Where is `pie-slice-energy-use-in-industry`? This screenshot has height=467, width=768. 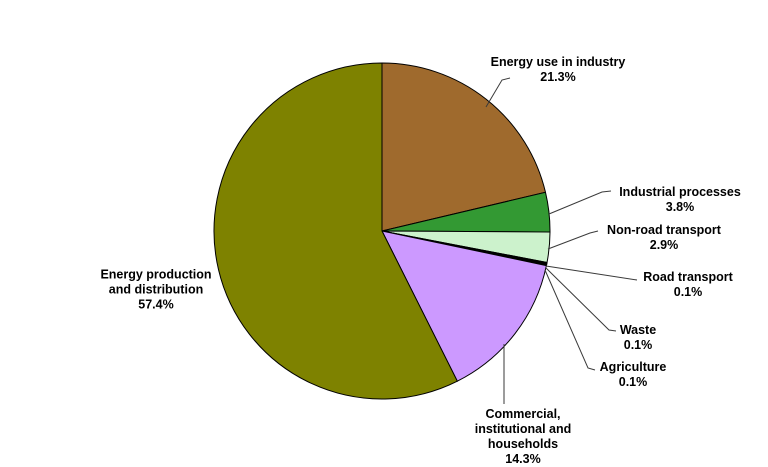
pie-slice-energy-use-in-industry is located at coordinates (464, 147).